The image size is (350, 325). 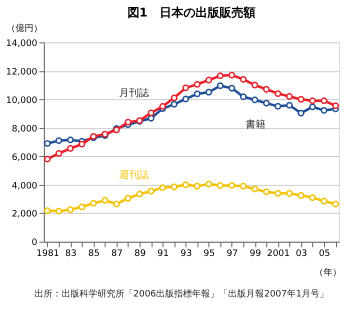 I want to click on x-tick-label: 91, so click(x=163, y=254).